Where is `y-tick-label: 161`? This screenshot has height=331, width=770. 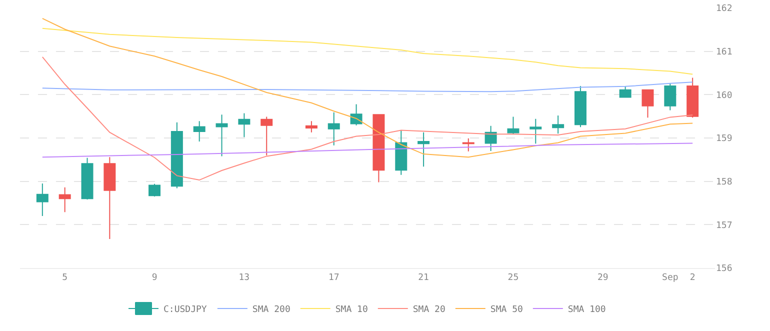 y-tick-label: 161 is located at coordinates (724, 52).